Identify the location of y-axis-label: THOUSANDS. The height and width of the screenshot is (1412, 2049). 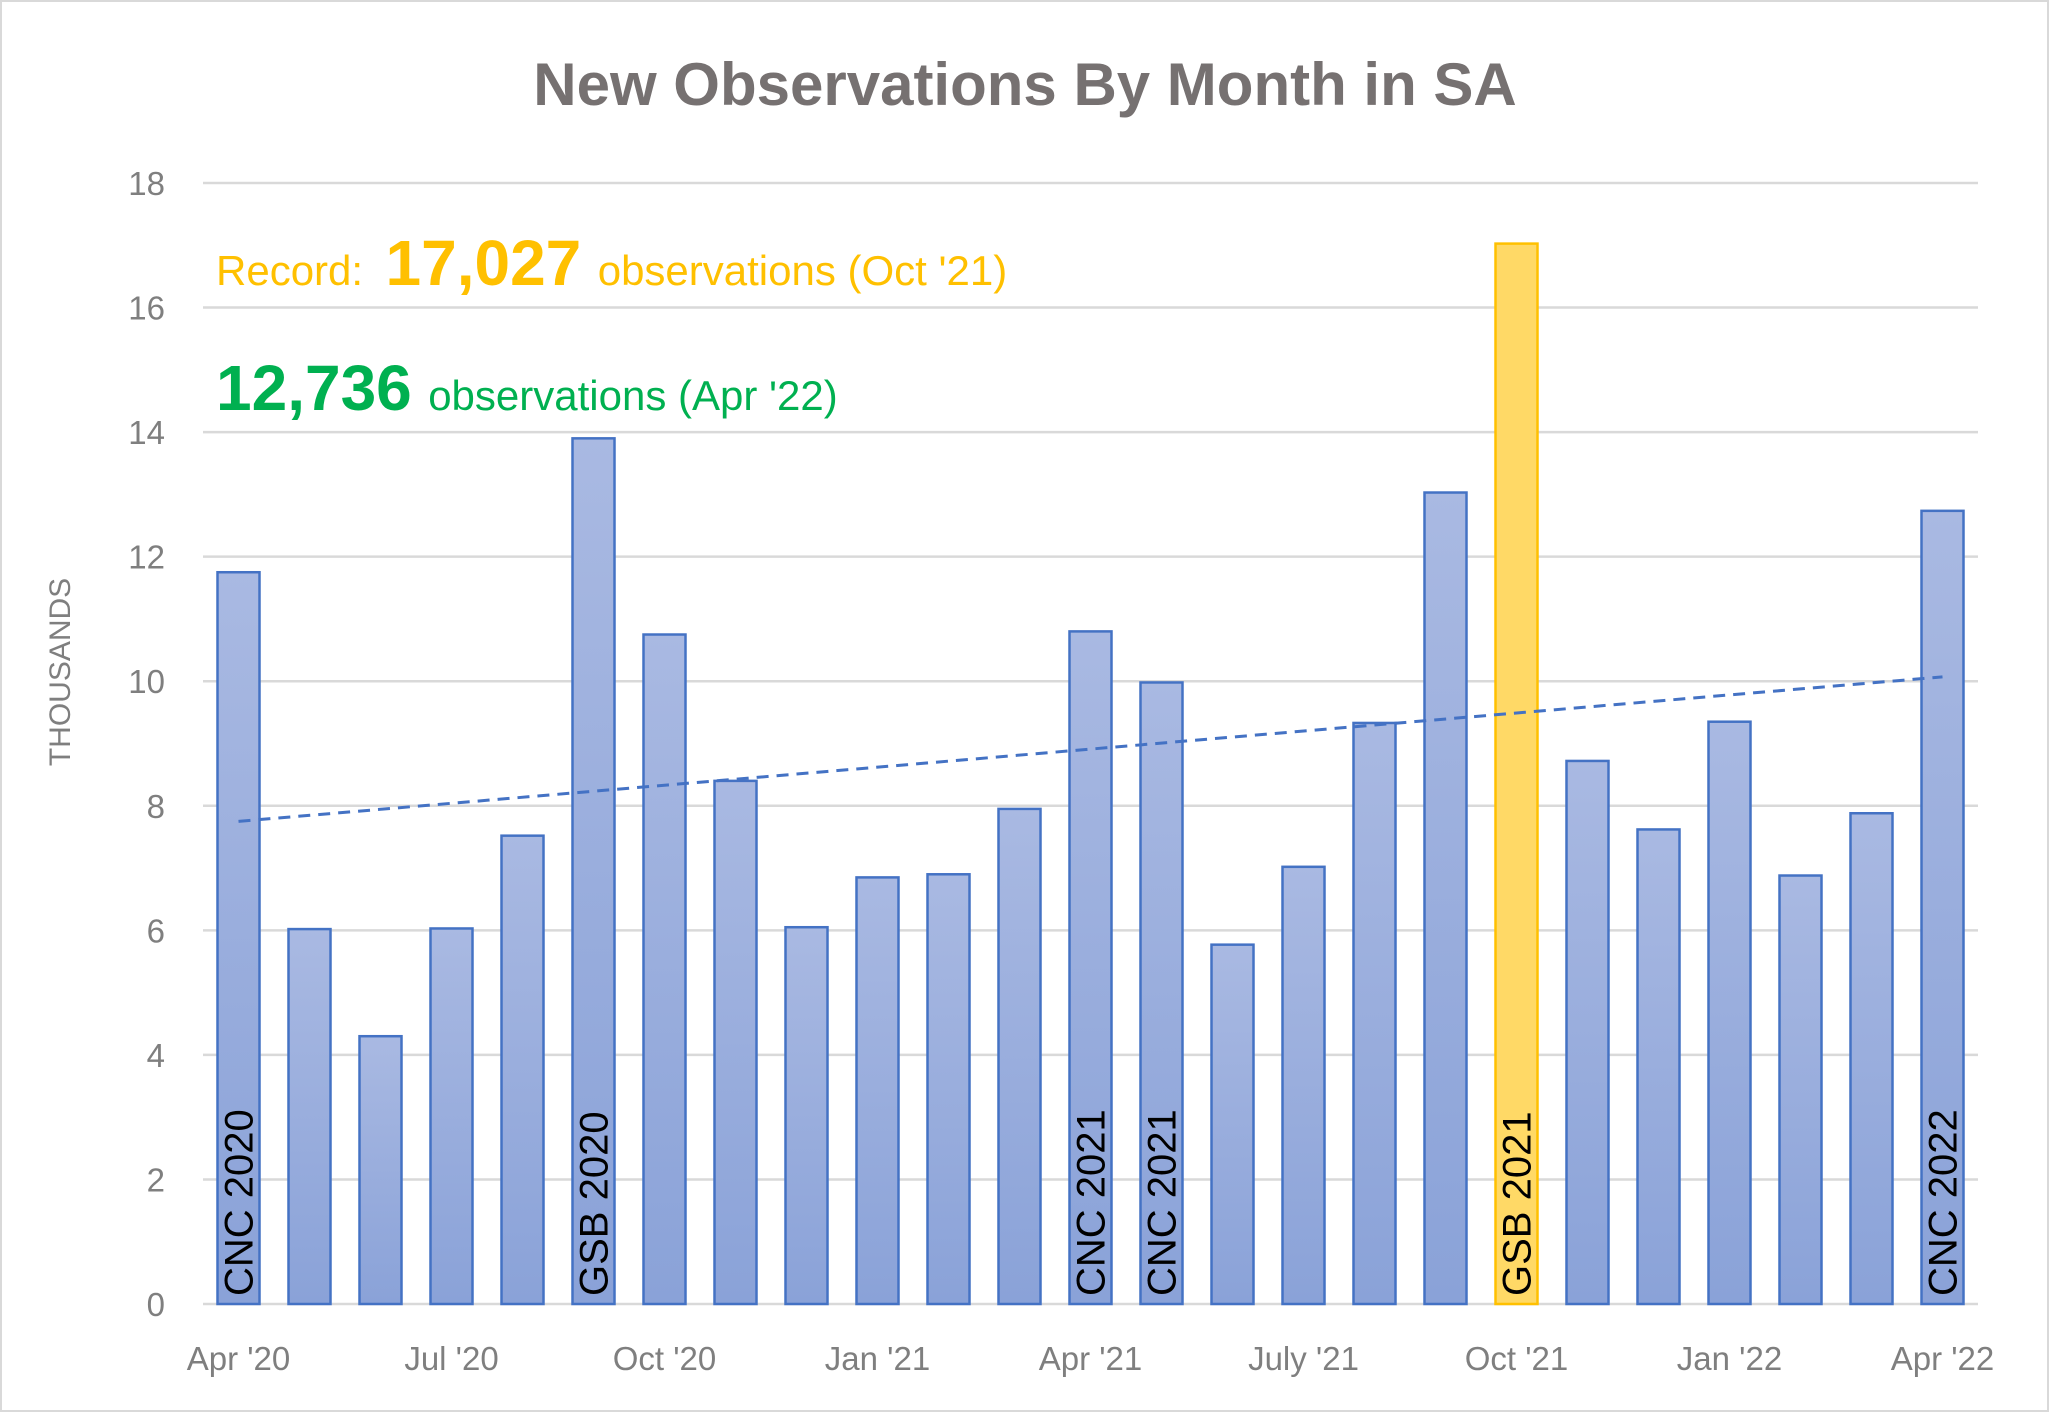
(60, 672).